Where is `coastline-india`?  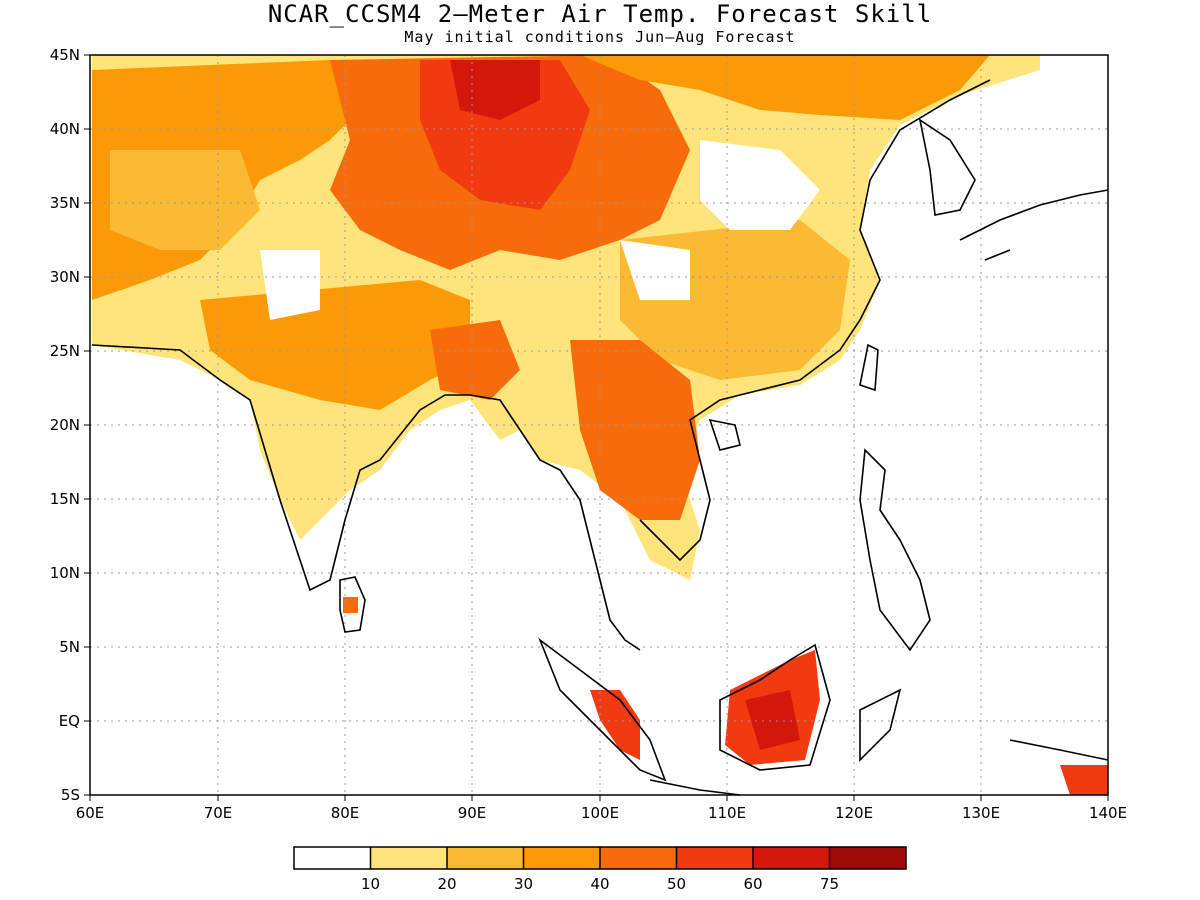 coastline-india is located at coordinates (306, 468).